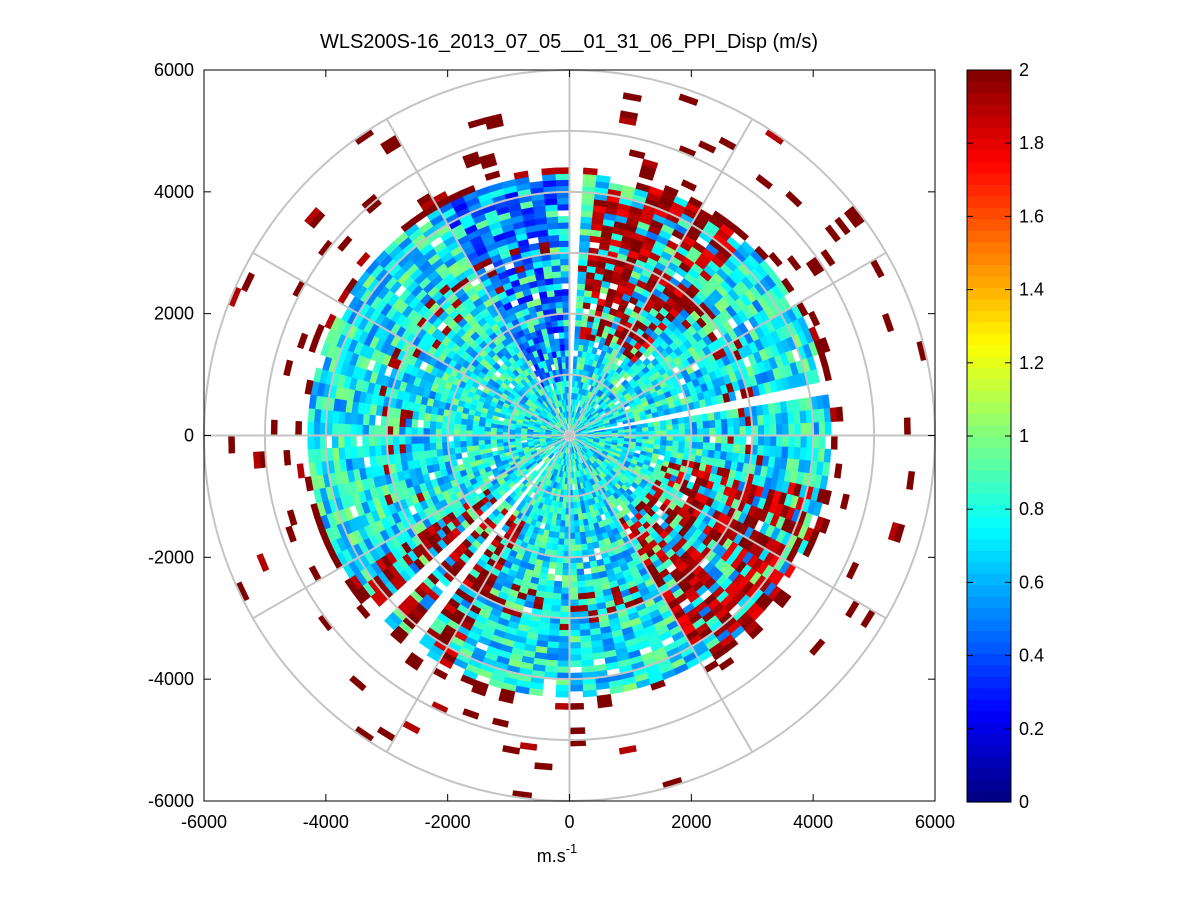 The image size is (1201, 901). I want to click on y-tick-label: 0, so click(189, 436).